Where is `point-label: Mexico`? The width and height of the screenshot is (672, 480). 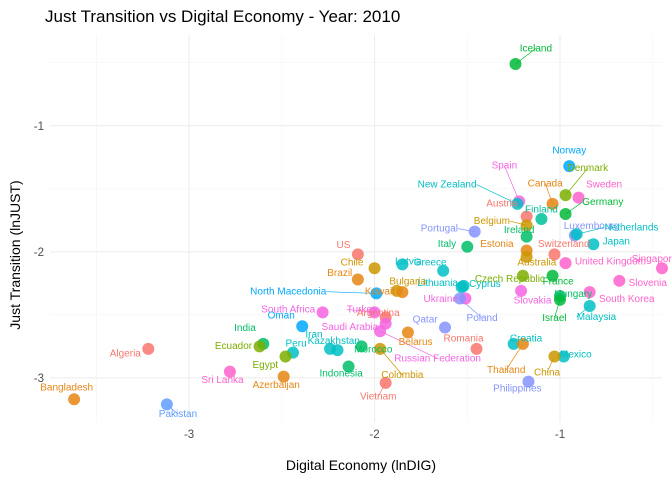
point-label: Mexico is located at coordinates (576, 355).